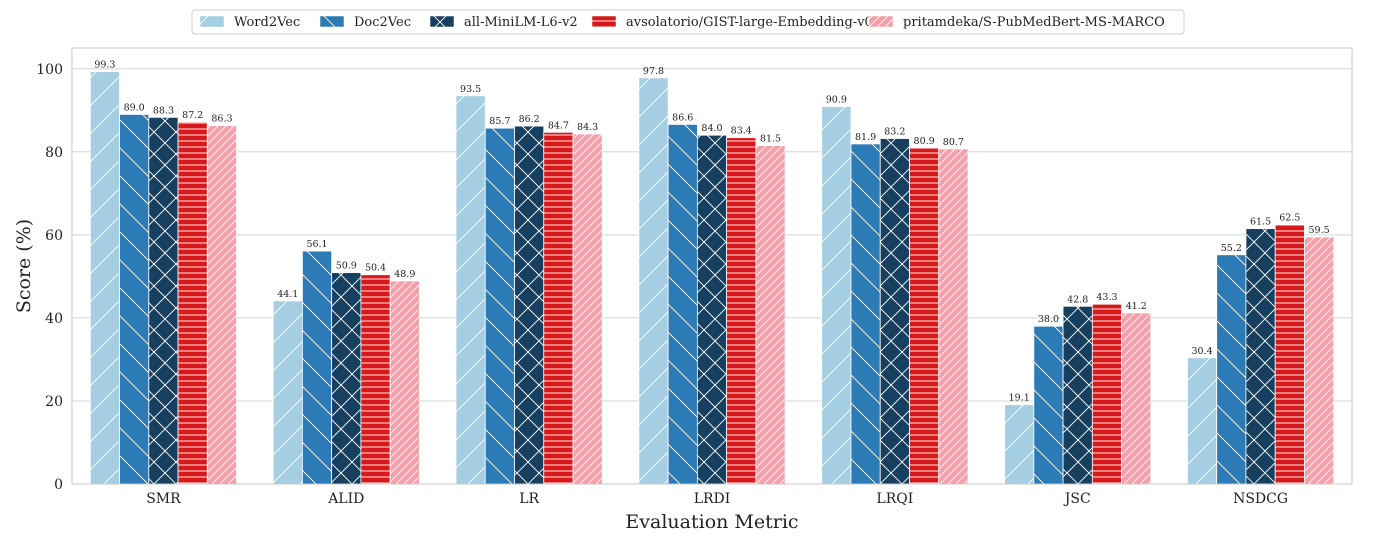 The width and height of the screenshot is (1375, 540). I want to click on x-tick-label: JSC, so click(1077, 499).